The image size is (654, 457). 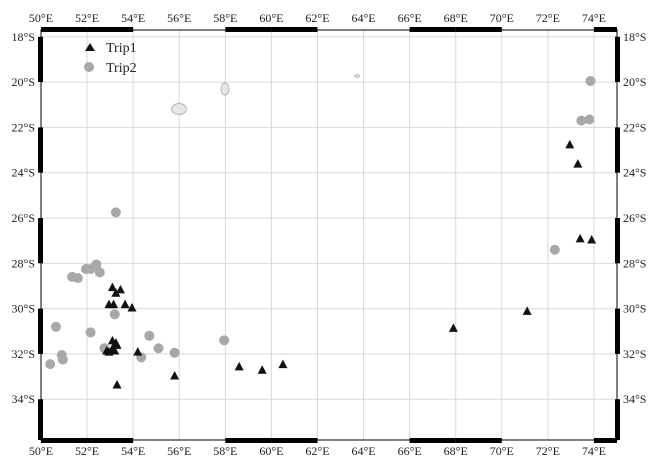 What do you see at coordinates (456, 450) in the screenshot?
I see `lon-tick-label-bottom: 68°E` at bounding box center [456, 450].